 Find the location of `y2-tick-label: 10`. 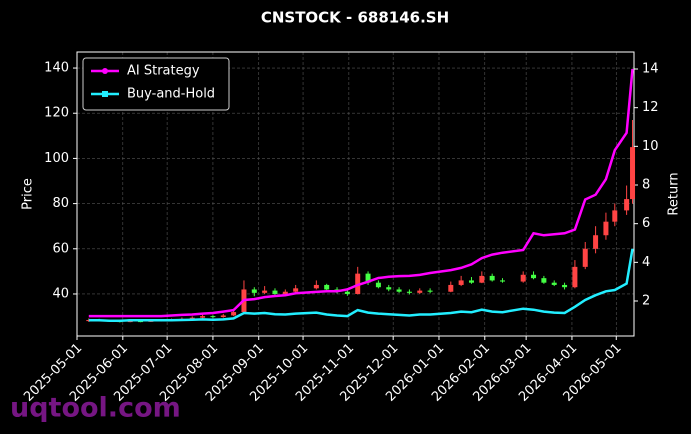

y2-tick-label: 10 is located at coordinates (650, 146).